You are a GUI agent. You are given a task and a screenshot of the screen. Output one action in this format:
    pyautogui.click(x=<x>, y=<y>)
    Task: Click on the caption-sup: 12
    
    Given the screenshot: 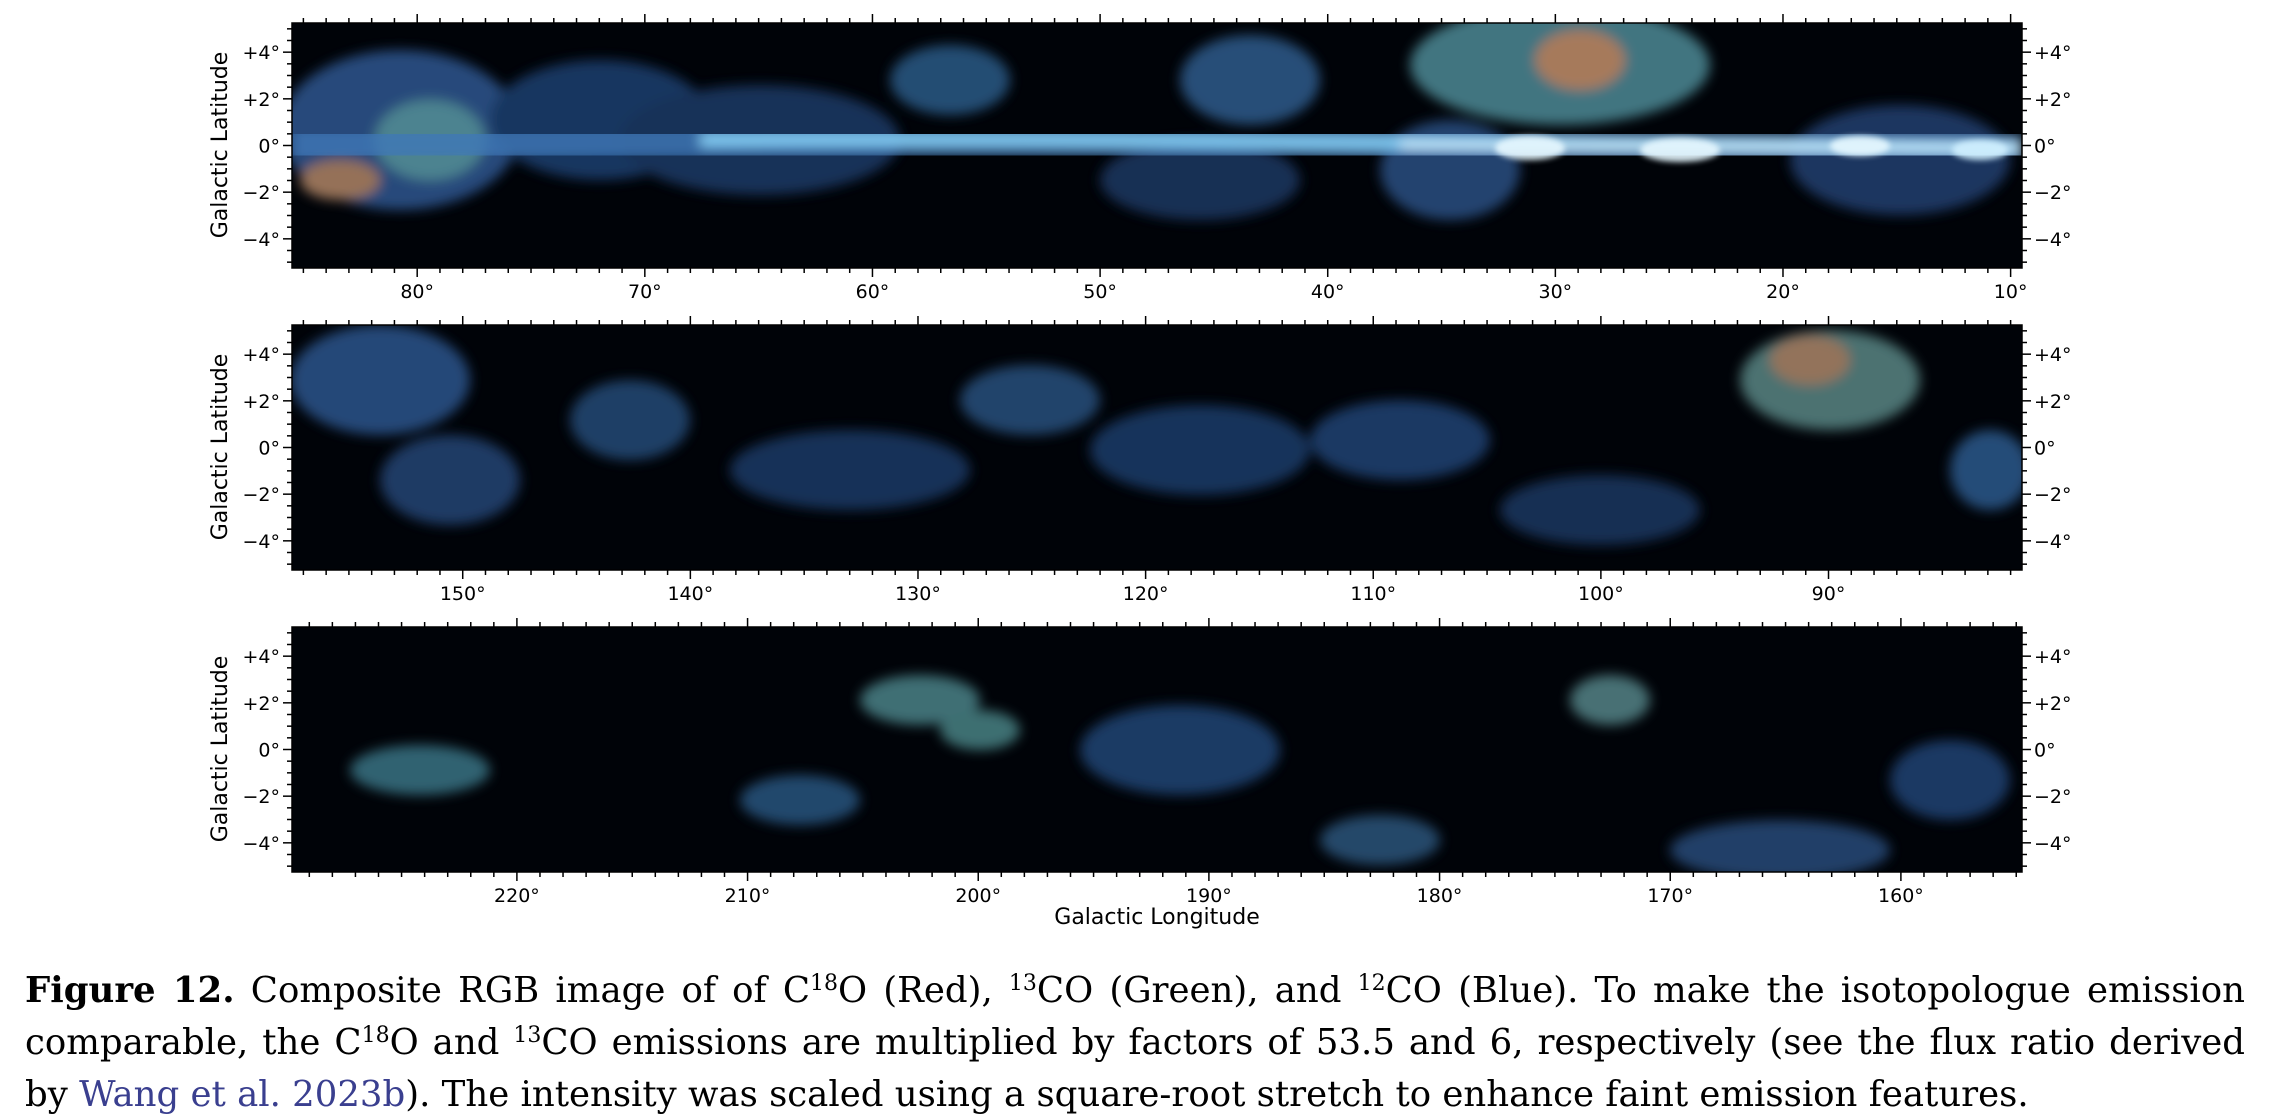 What is the action you would take?
    pyautogui.click(x=1371, y=983)
    